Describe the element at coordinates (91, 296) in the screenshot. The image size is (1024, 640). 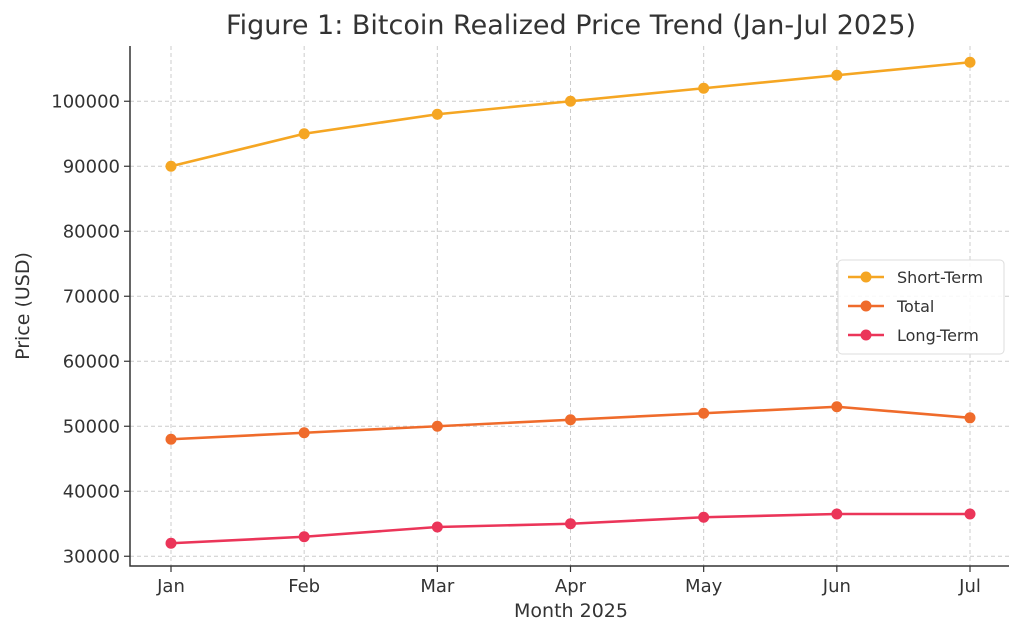
I see `y-tick-label: 70000` at that location.